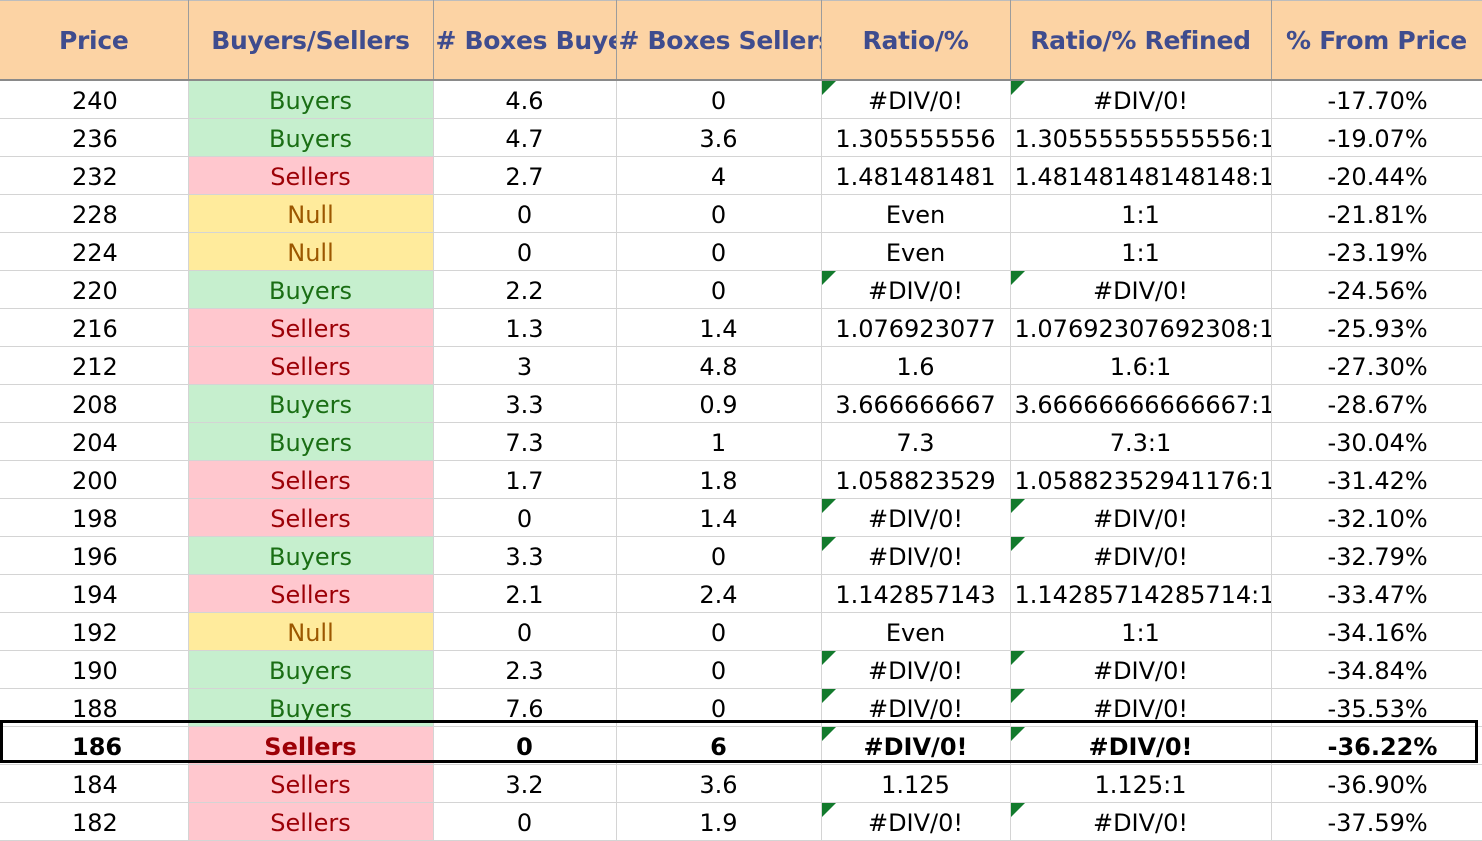 The width and height of the screenshot is (1482, 841). I want to click on ratio-refined-cell: 1.07692307692308:1, so click(1141, 327).